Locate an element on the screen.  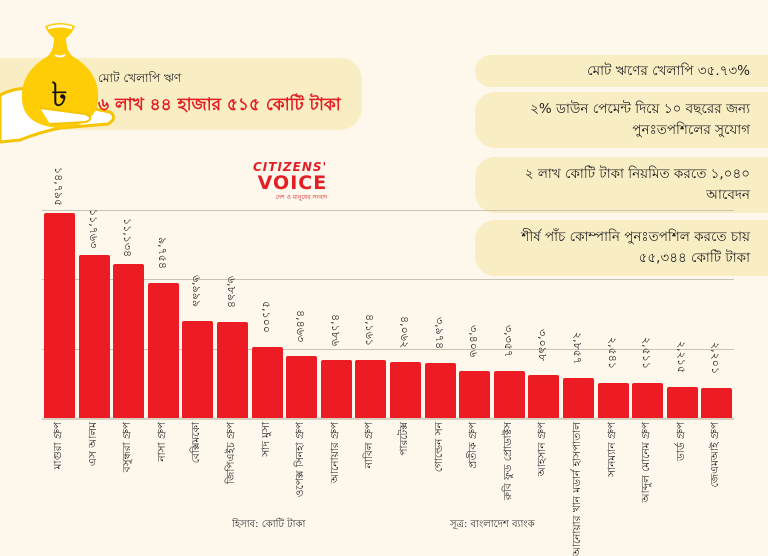
highlight-default-rate: মোট ঋণের খেলাপি ৩৫.৭৩% is located at coordinates (621, 71).